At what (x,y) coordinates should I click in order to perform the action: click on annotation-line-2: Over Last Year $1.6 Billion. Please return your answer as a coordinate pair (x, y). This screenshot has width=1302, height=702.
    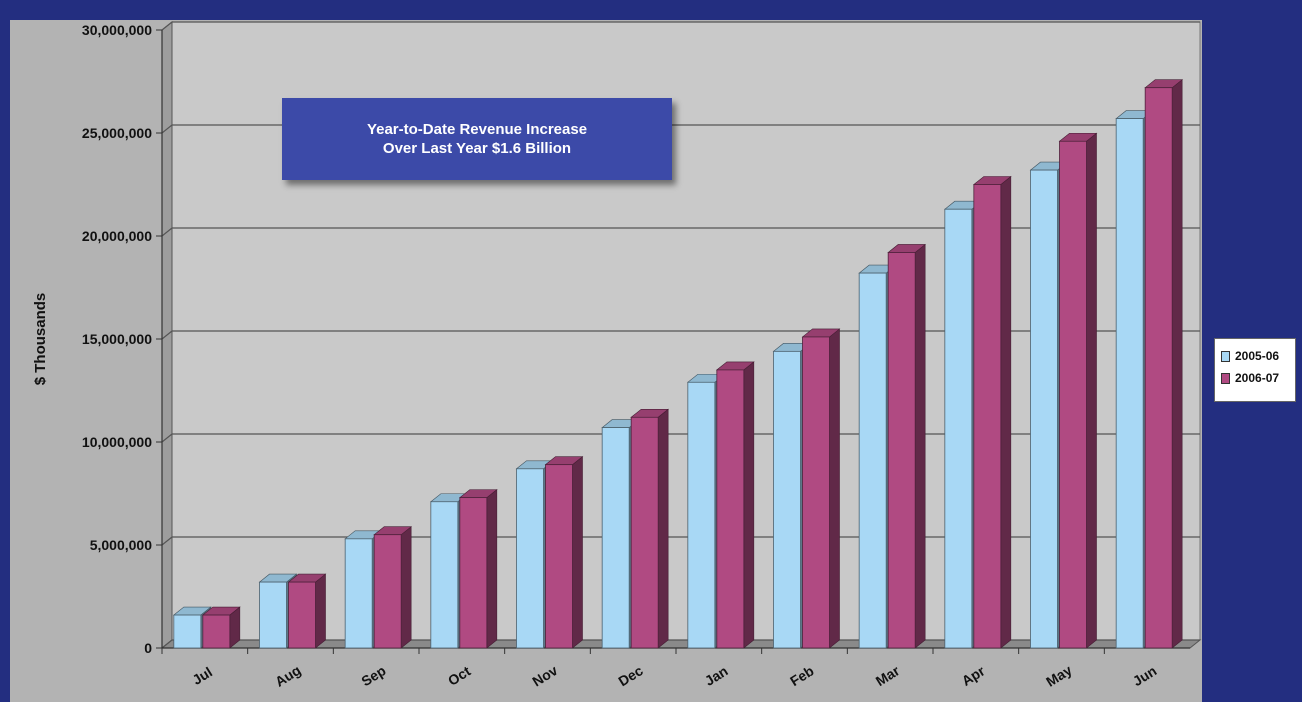
    Looking at the image, I should click on (477, 148).